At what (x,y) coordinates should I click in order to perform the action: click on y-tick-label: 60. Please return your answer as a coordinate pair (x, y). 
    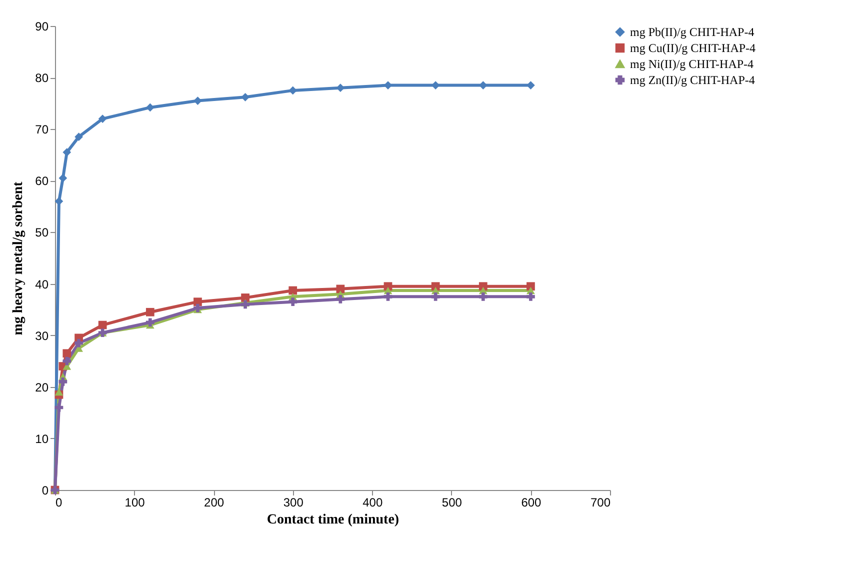
    Looking at the image, I should click on (42, 181).